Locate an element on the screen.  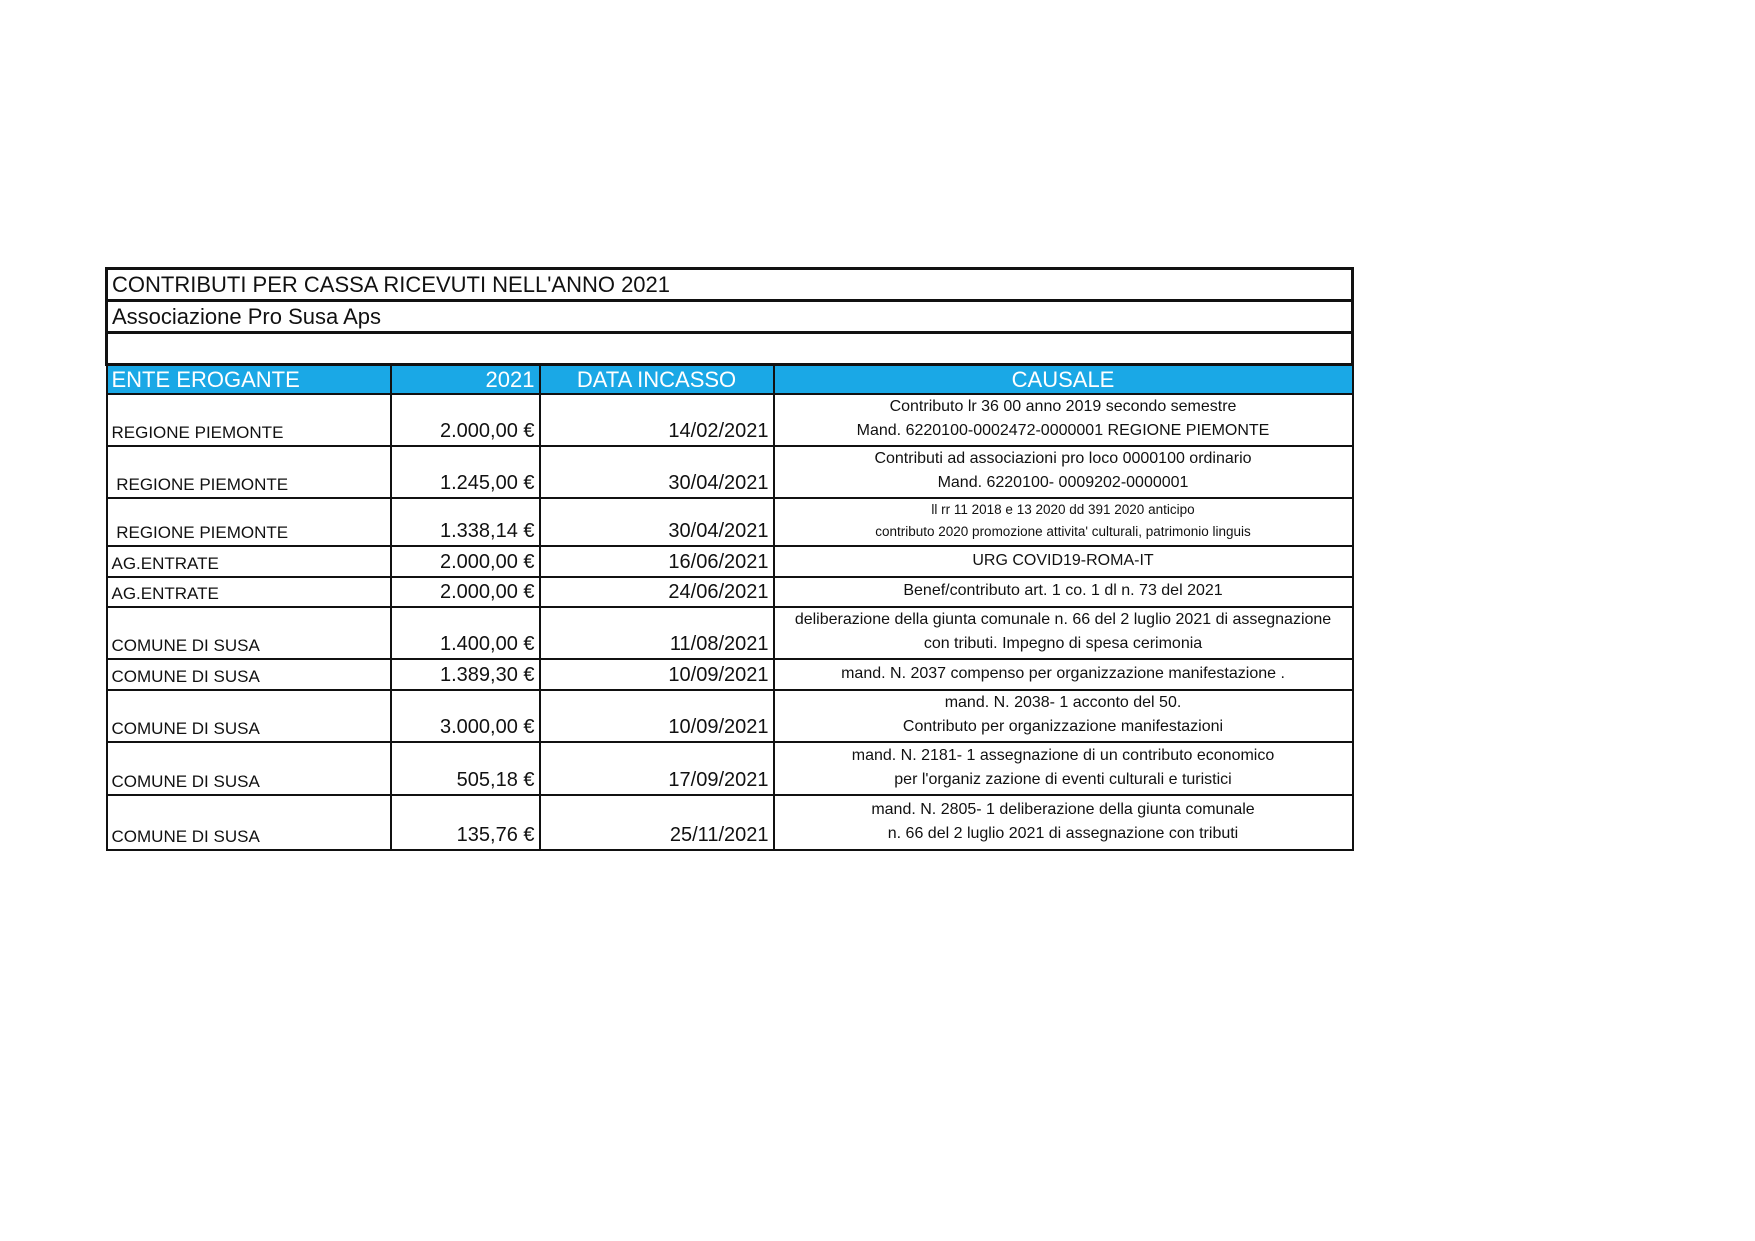
cell-importo: 1.245,00 € is located at coordinates (465, 472).